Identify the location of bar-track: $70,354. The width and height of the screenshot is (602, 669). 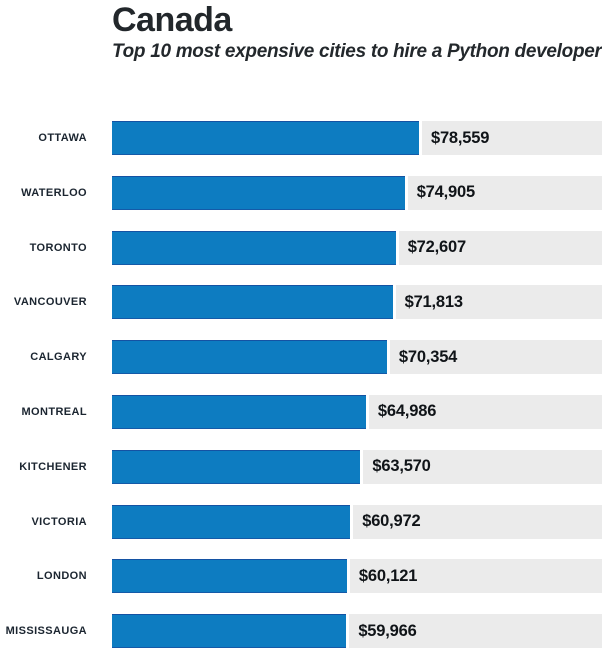
(357, 357).